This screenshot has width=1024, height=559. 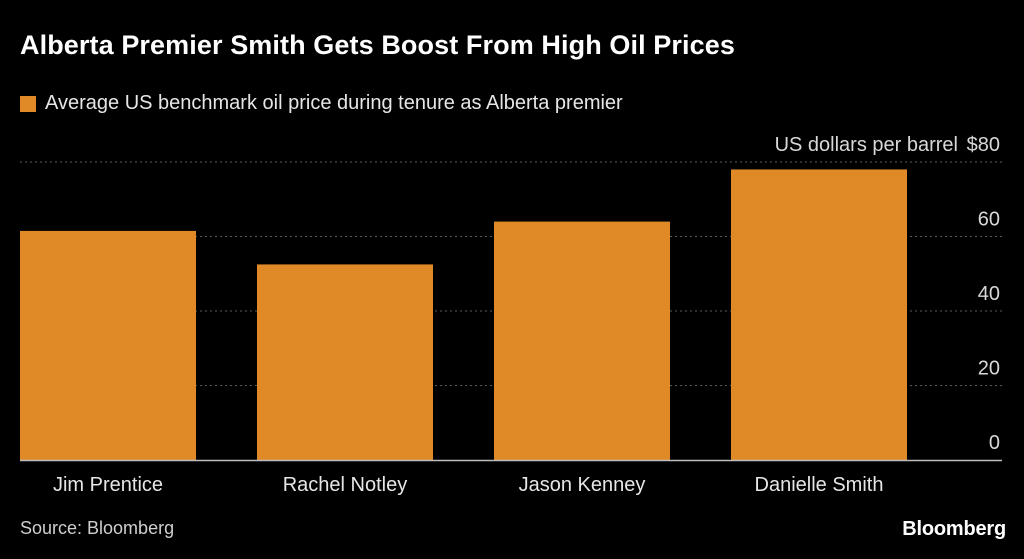 I want to click on bar-jim-prentice, so click(x=108, y=345).